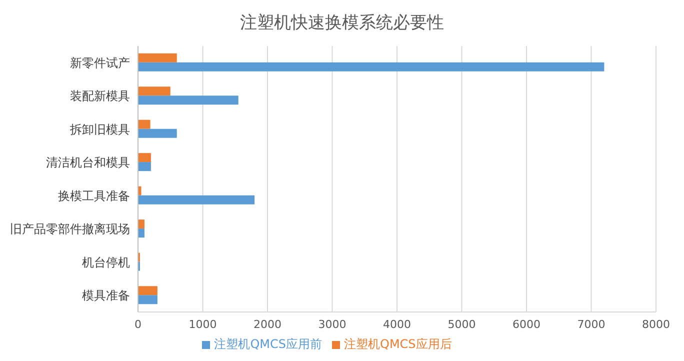  I want to click on y-tick-label: 新零件试产, so click(100, 63).